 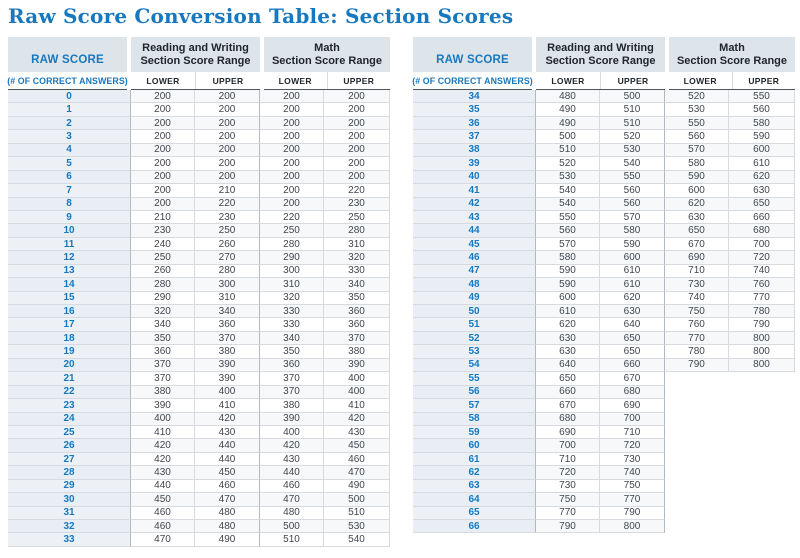 I want to click on score-cell: 680, so click(x=762, y=231).